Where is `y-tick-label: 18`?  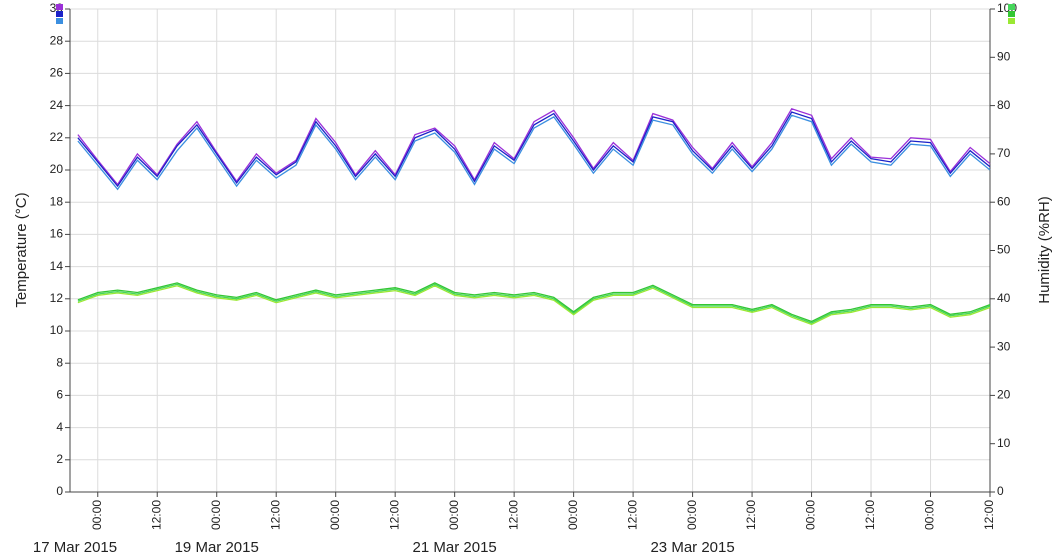 y-tick-label: 18 is located at coordinates (57, 201).